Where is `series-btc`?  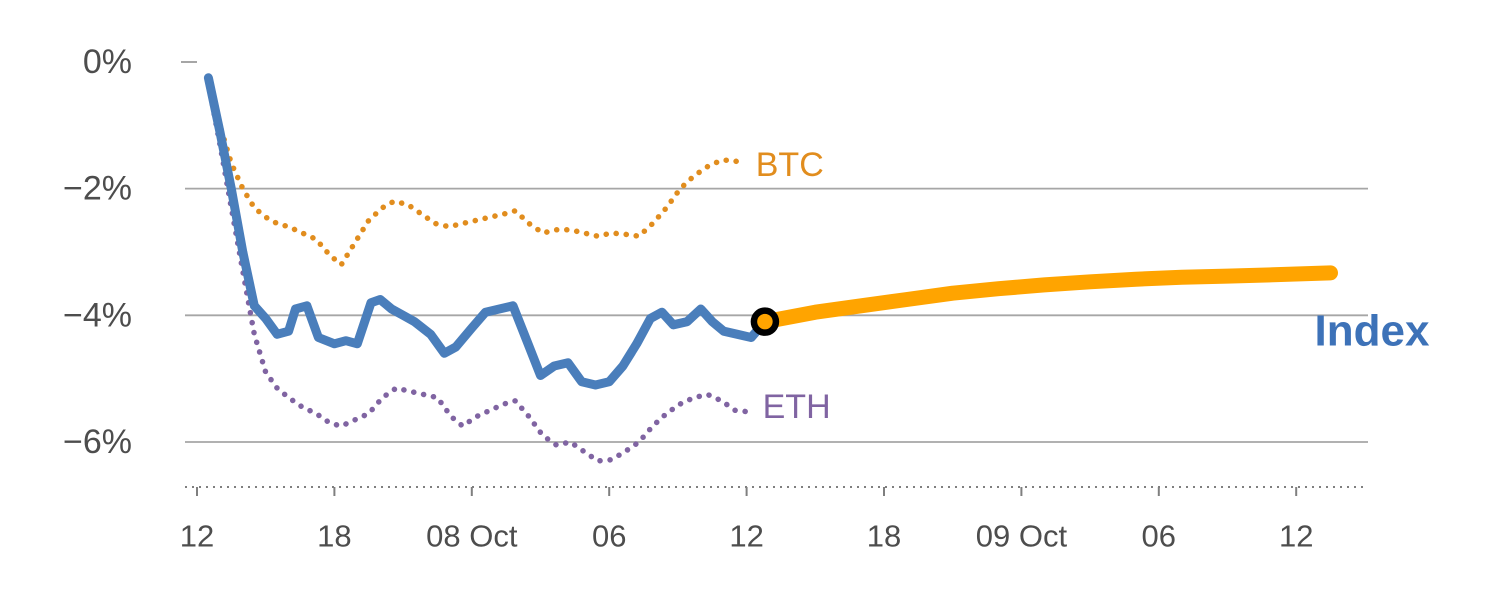 series-btc is located at coordinates (475, 173).